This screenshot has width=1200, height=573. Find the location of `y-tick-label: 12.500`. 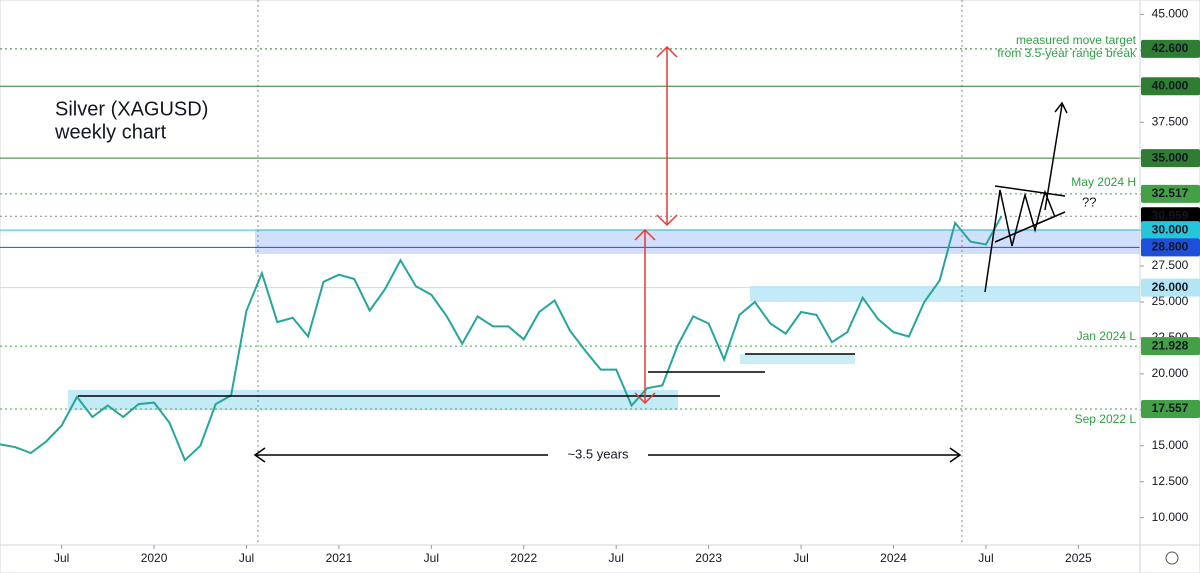

y-tick-label: 12.500 is located at coordinates (1170, 481).